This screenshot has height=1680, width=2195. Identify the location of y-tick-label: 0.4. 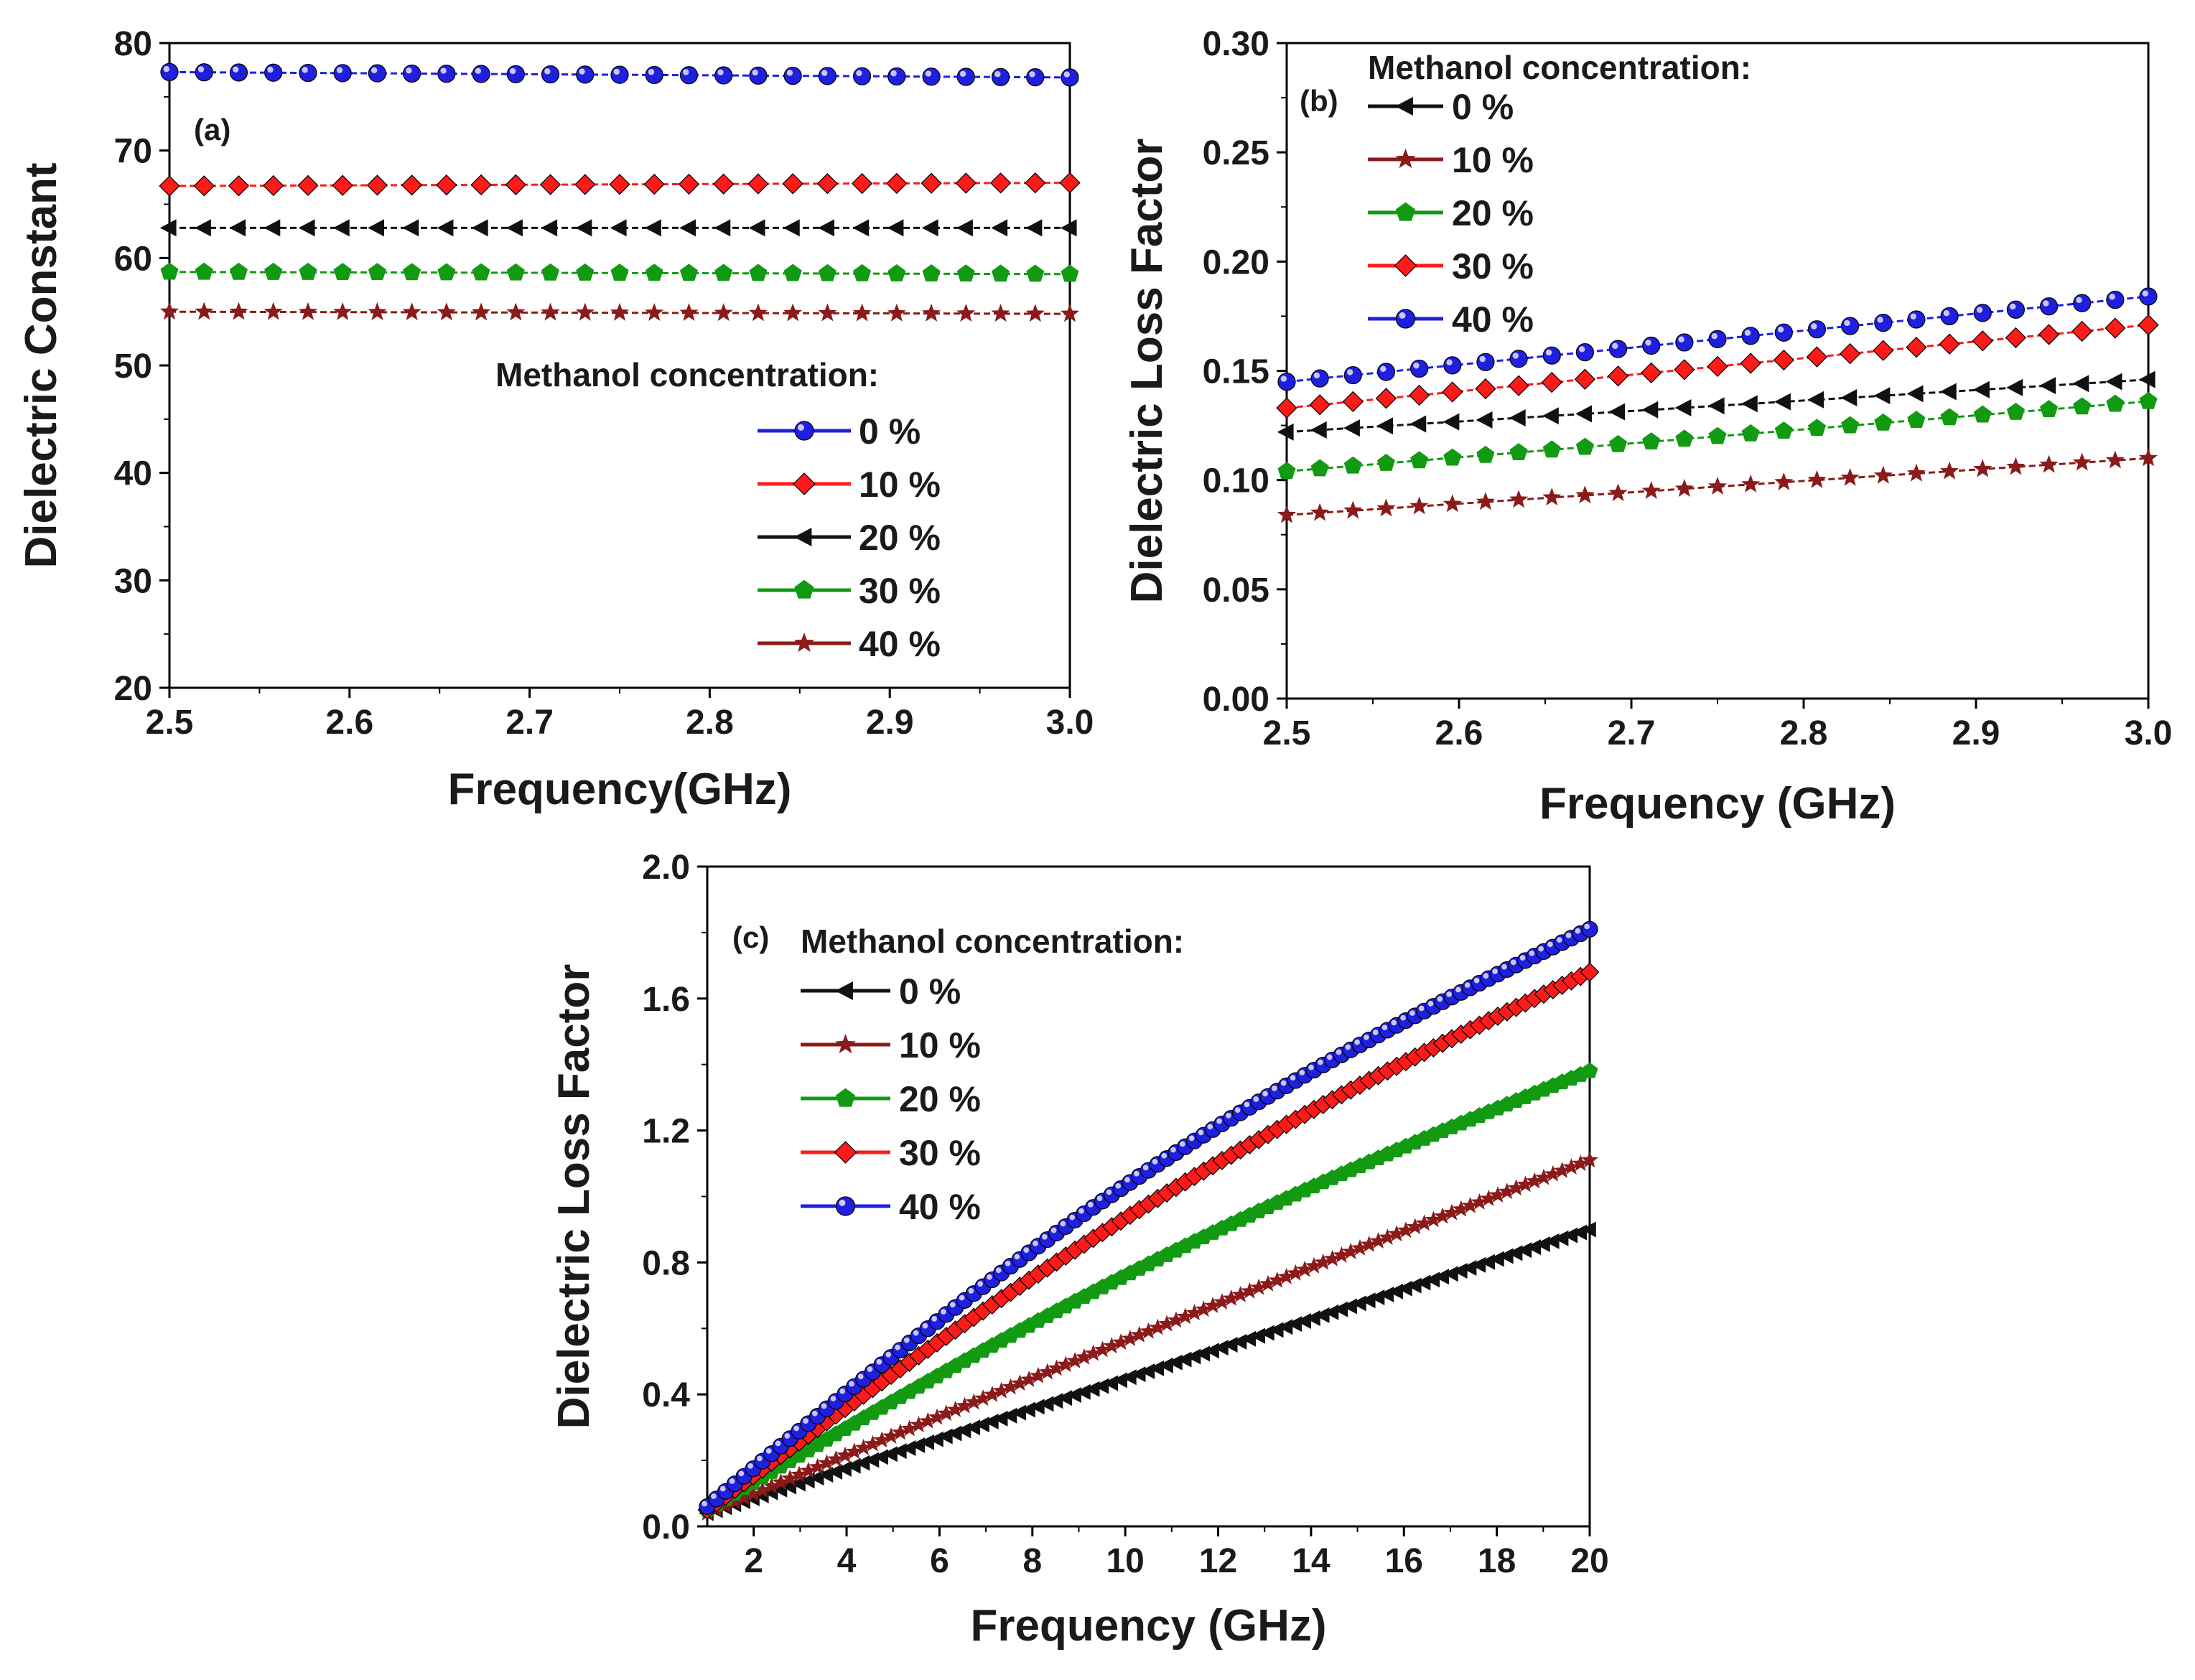
(666, 1395).